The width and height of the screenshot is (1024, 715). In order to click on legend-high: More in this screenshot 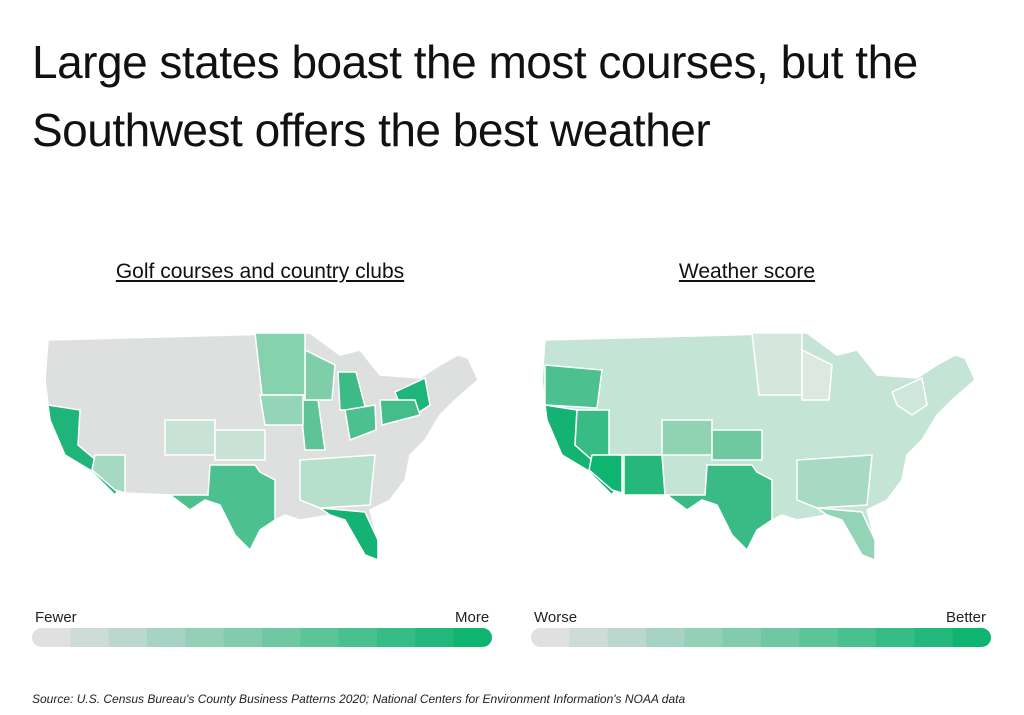, I will do `click(472, 617)`.